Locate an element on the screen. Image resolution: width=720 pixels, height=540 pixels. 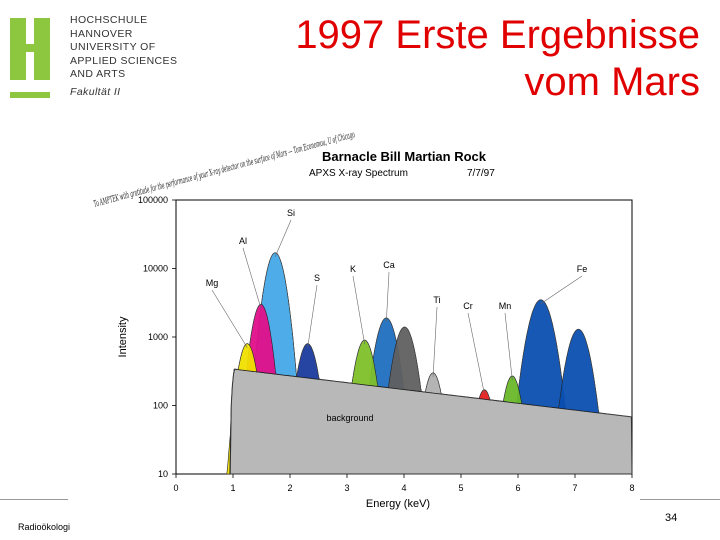
logo-underline is located at coordinates (30, 95).